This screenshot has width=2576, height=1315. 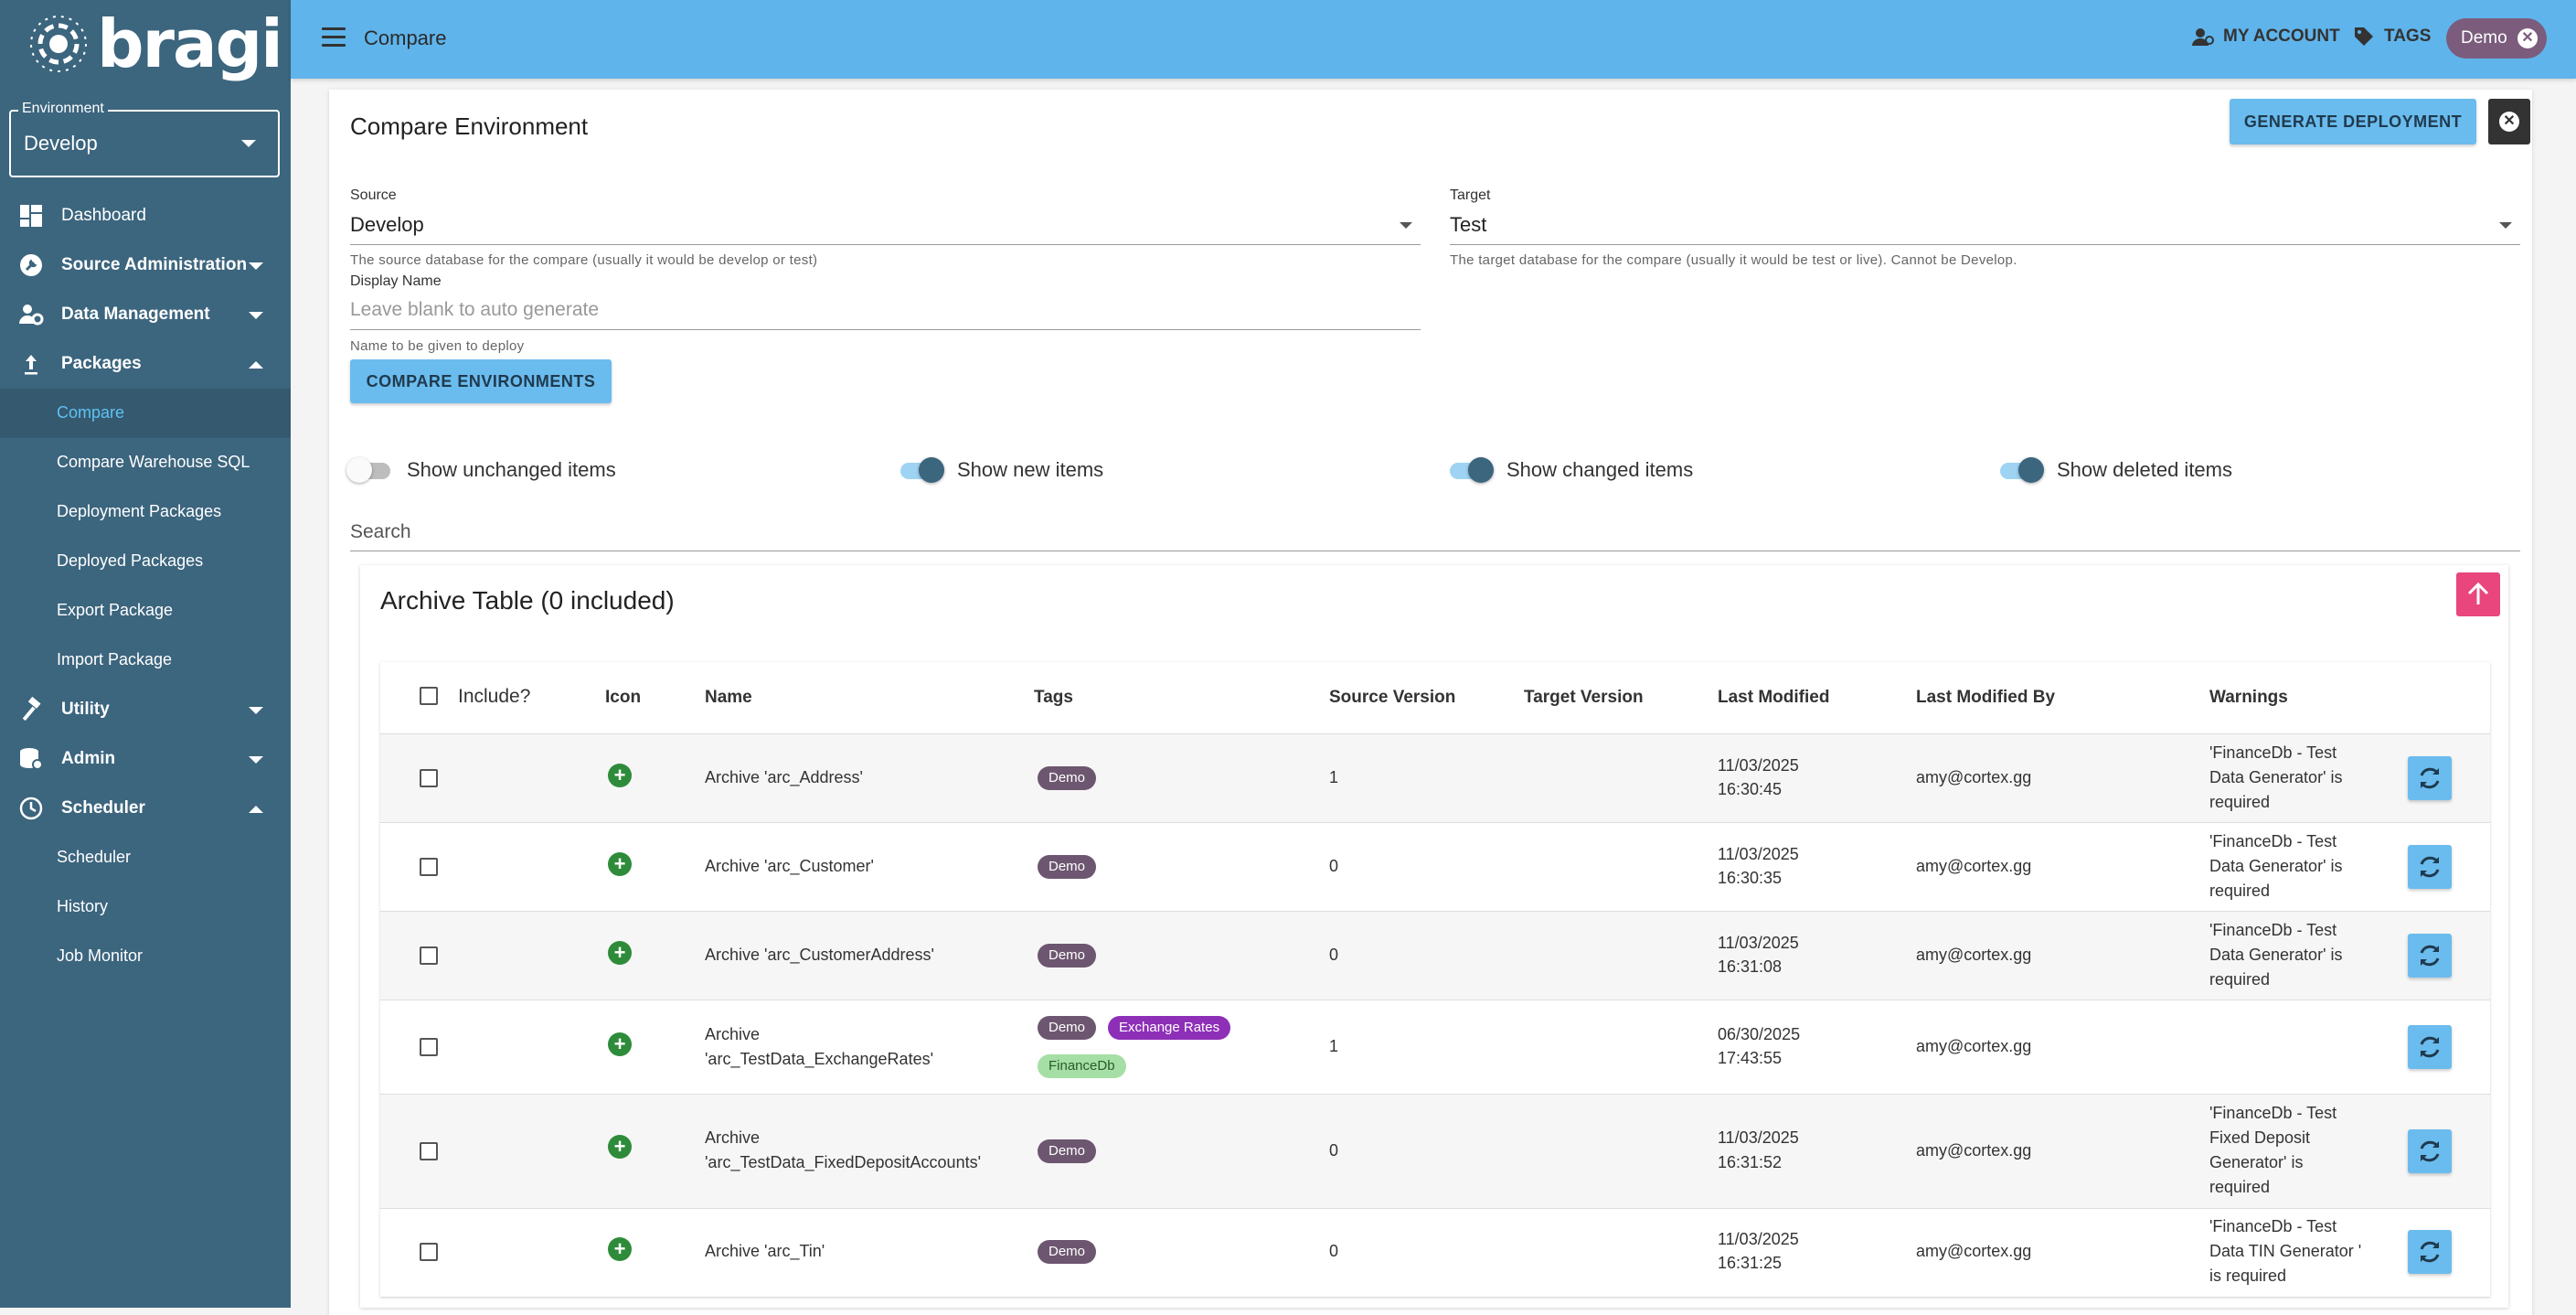 What do you see at coordinates (2496, 38) in the screenshot?
I see `environment-chip: Demo ✕` at bounding box center [2496, 38].